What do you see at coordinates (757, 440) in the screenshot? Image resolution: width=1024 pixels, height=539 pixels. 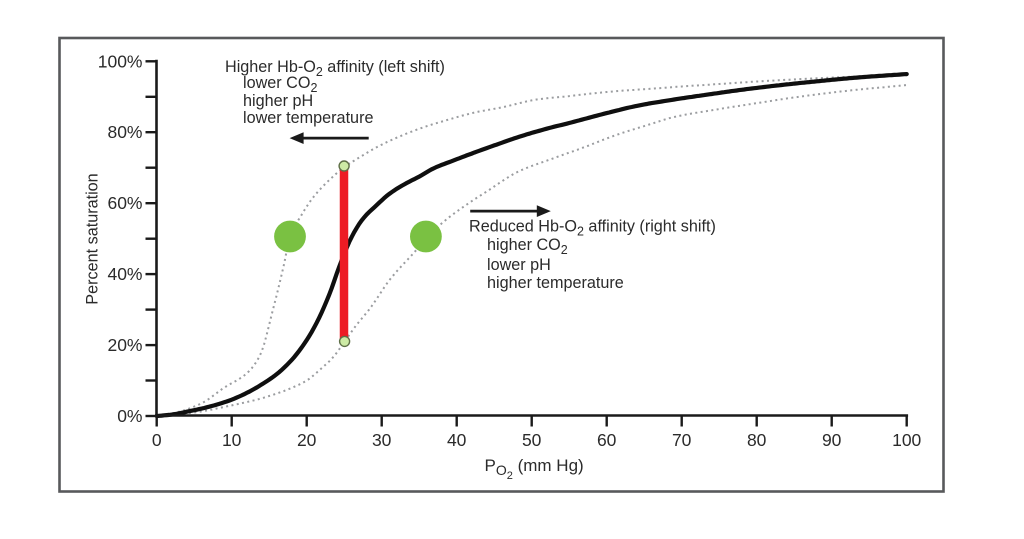 I see `svg-text: 80` at bounding box center [757, 440].